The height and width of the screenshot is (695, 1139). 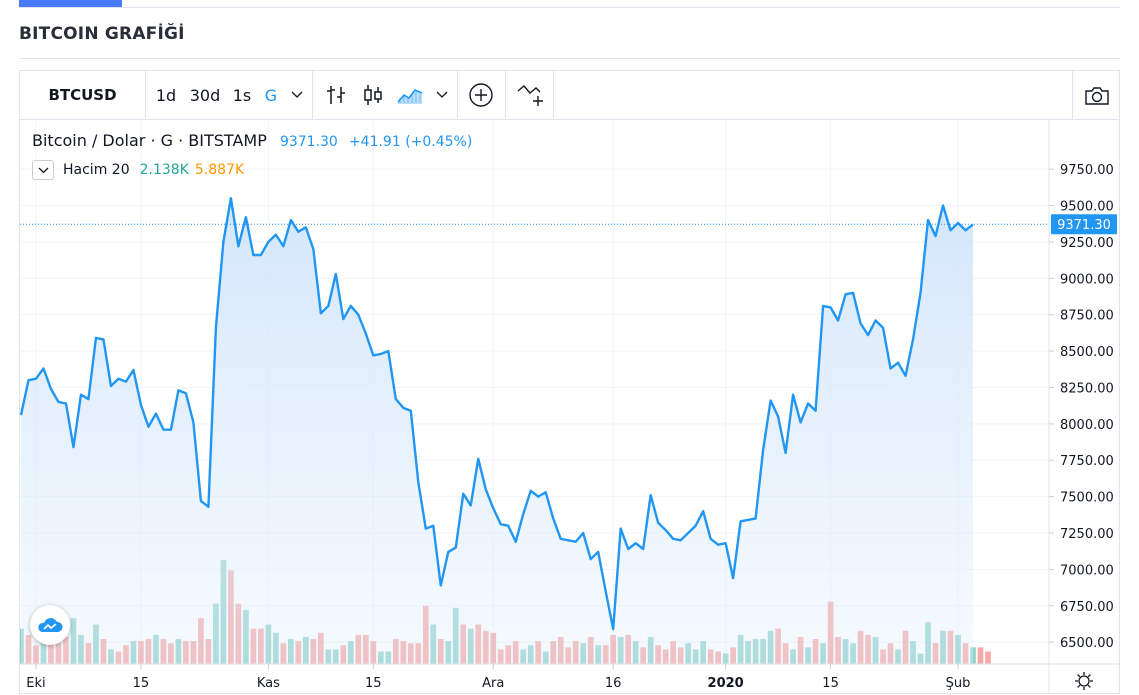 What do you see at coordinates (1087, 170) in the screenshot?
I see `price-tick-label: 9750.00` at bounding box center [1087, 170].